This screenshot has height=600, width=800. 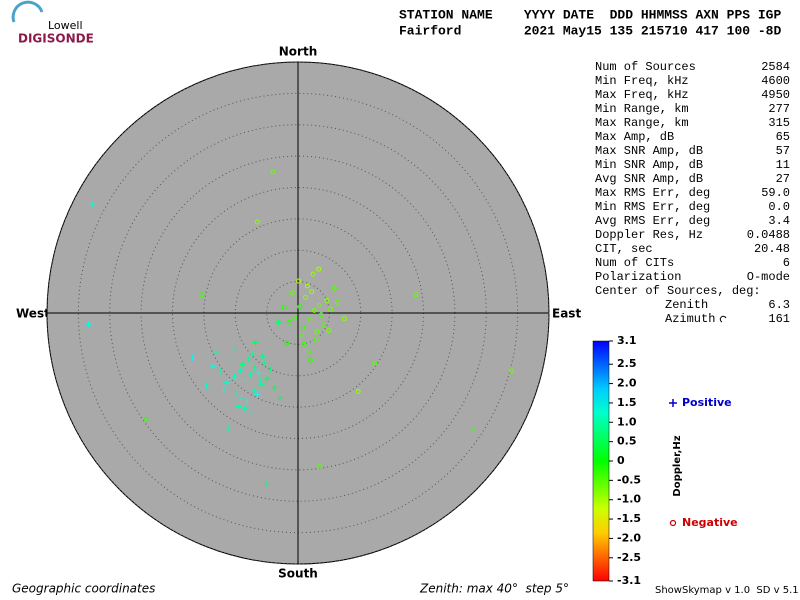 I want to click on azimuth-glyph, so click(x=723, y=319).